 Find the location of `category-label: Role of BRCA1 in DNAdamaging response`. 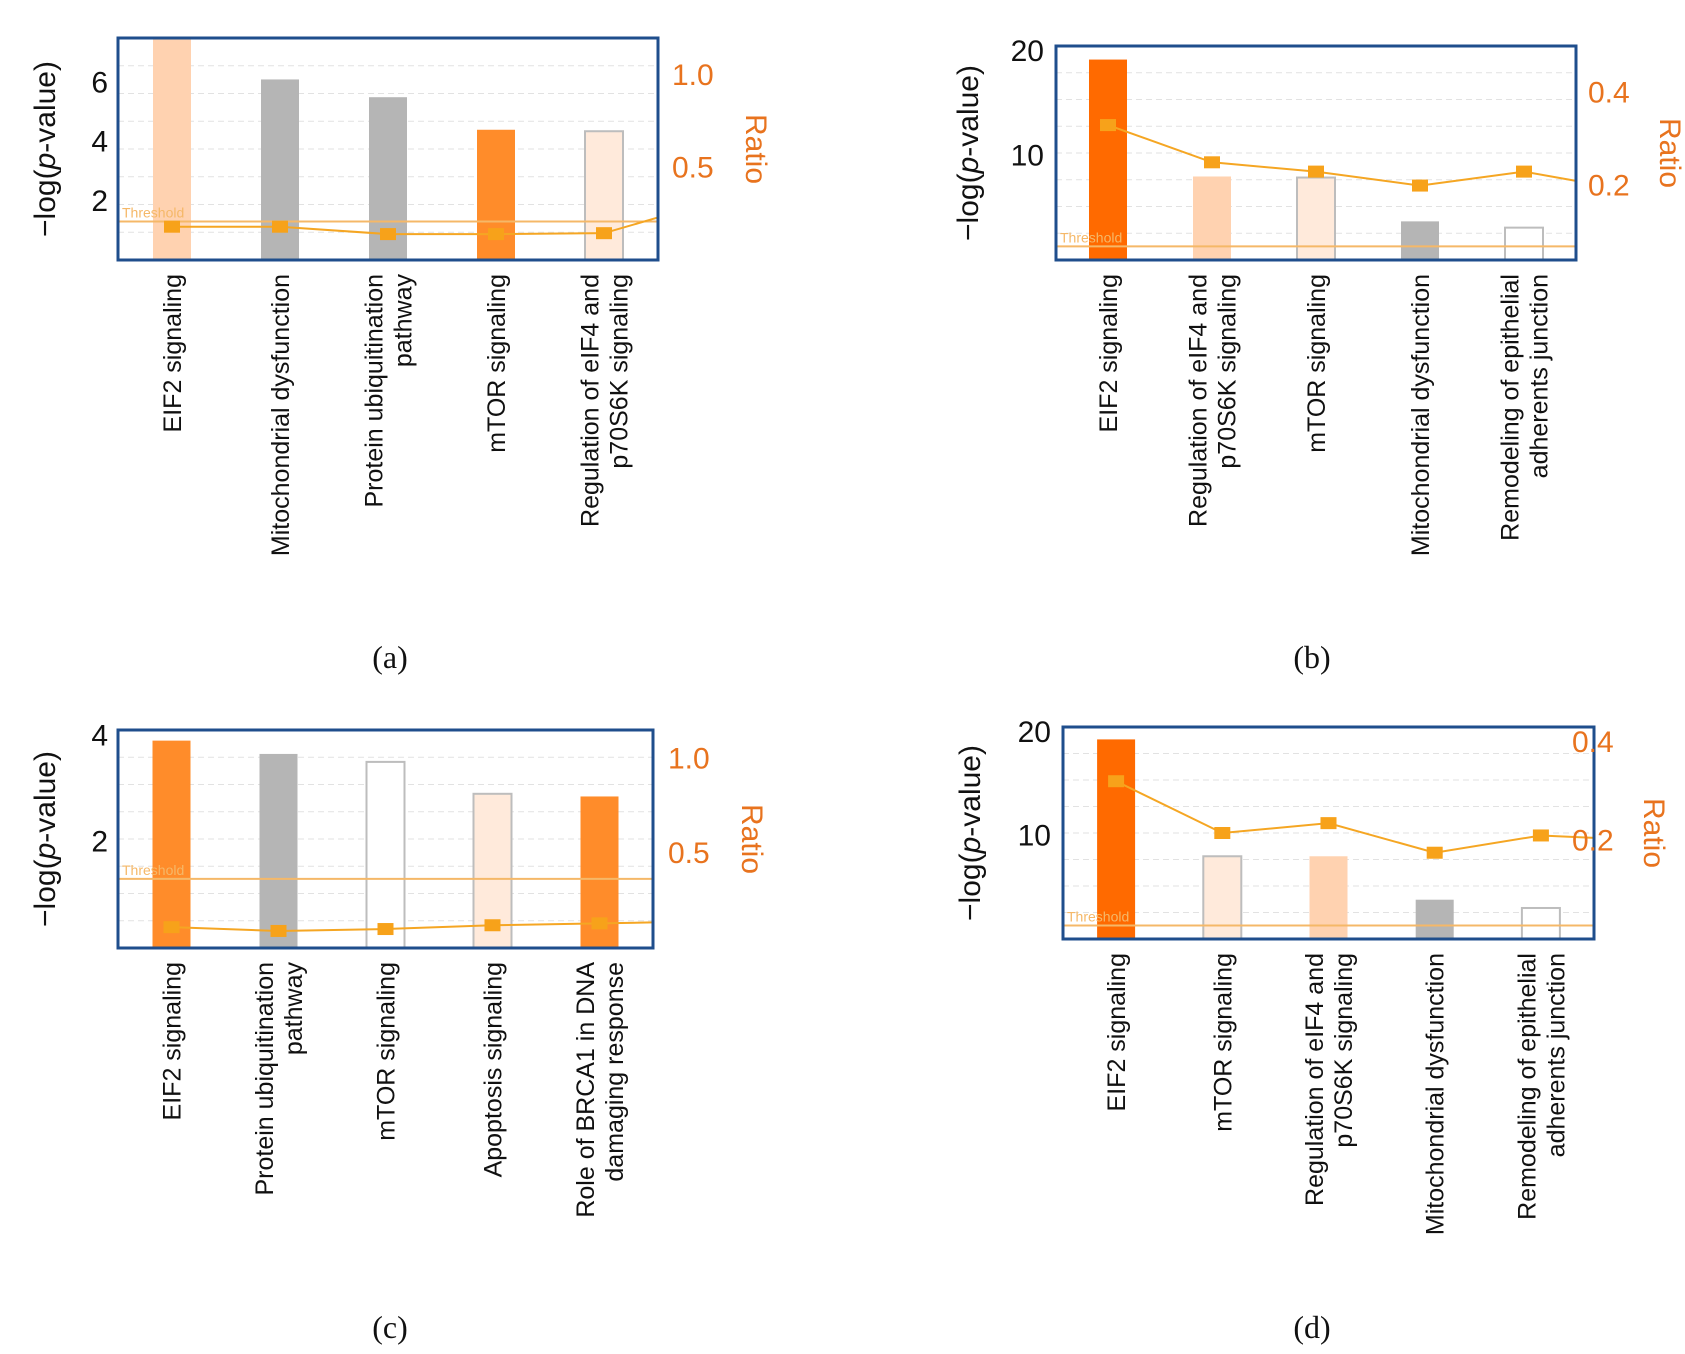

category-label: Role of BRCA1 in DNAdamaging response is located at coordinates (600, 1090).